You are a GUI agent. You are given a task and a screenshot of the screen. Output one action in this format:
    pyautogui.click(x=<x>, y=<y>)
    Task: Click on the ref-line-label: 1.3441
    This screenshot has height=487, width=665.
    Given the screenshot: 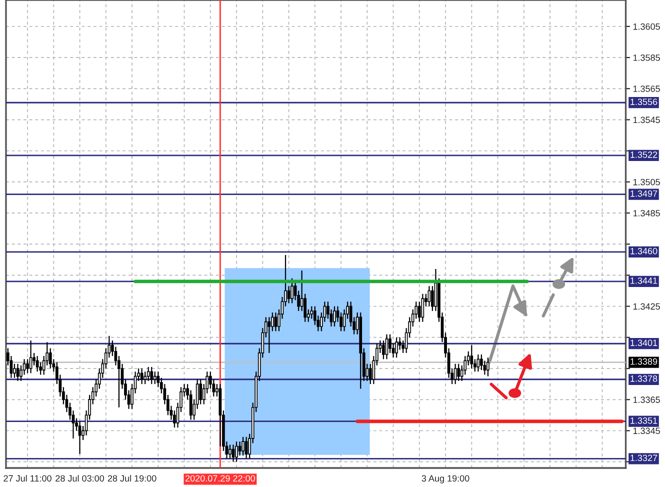 What is the action you would take?
    pyautogui.click(x=644, y=280)
    